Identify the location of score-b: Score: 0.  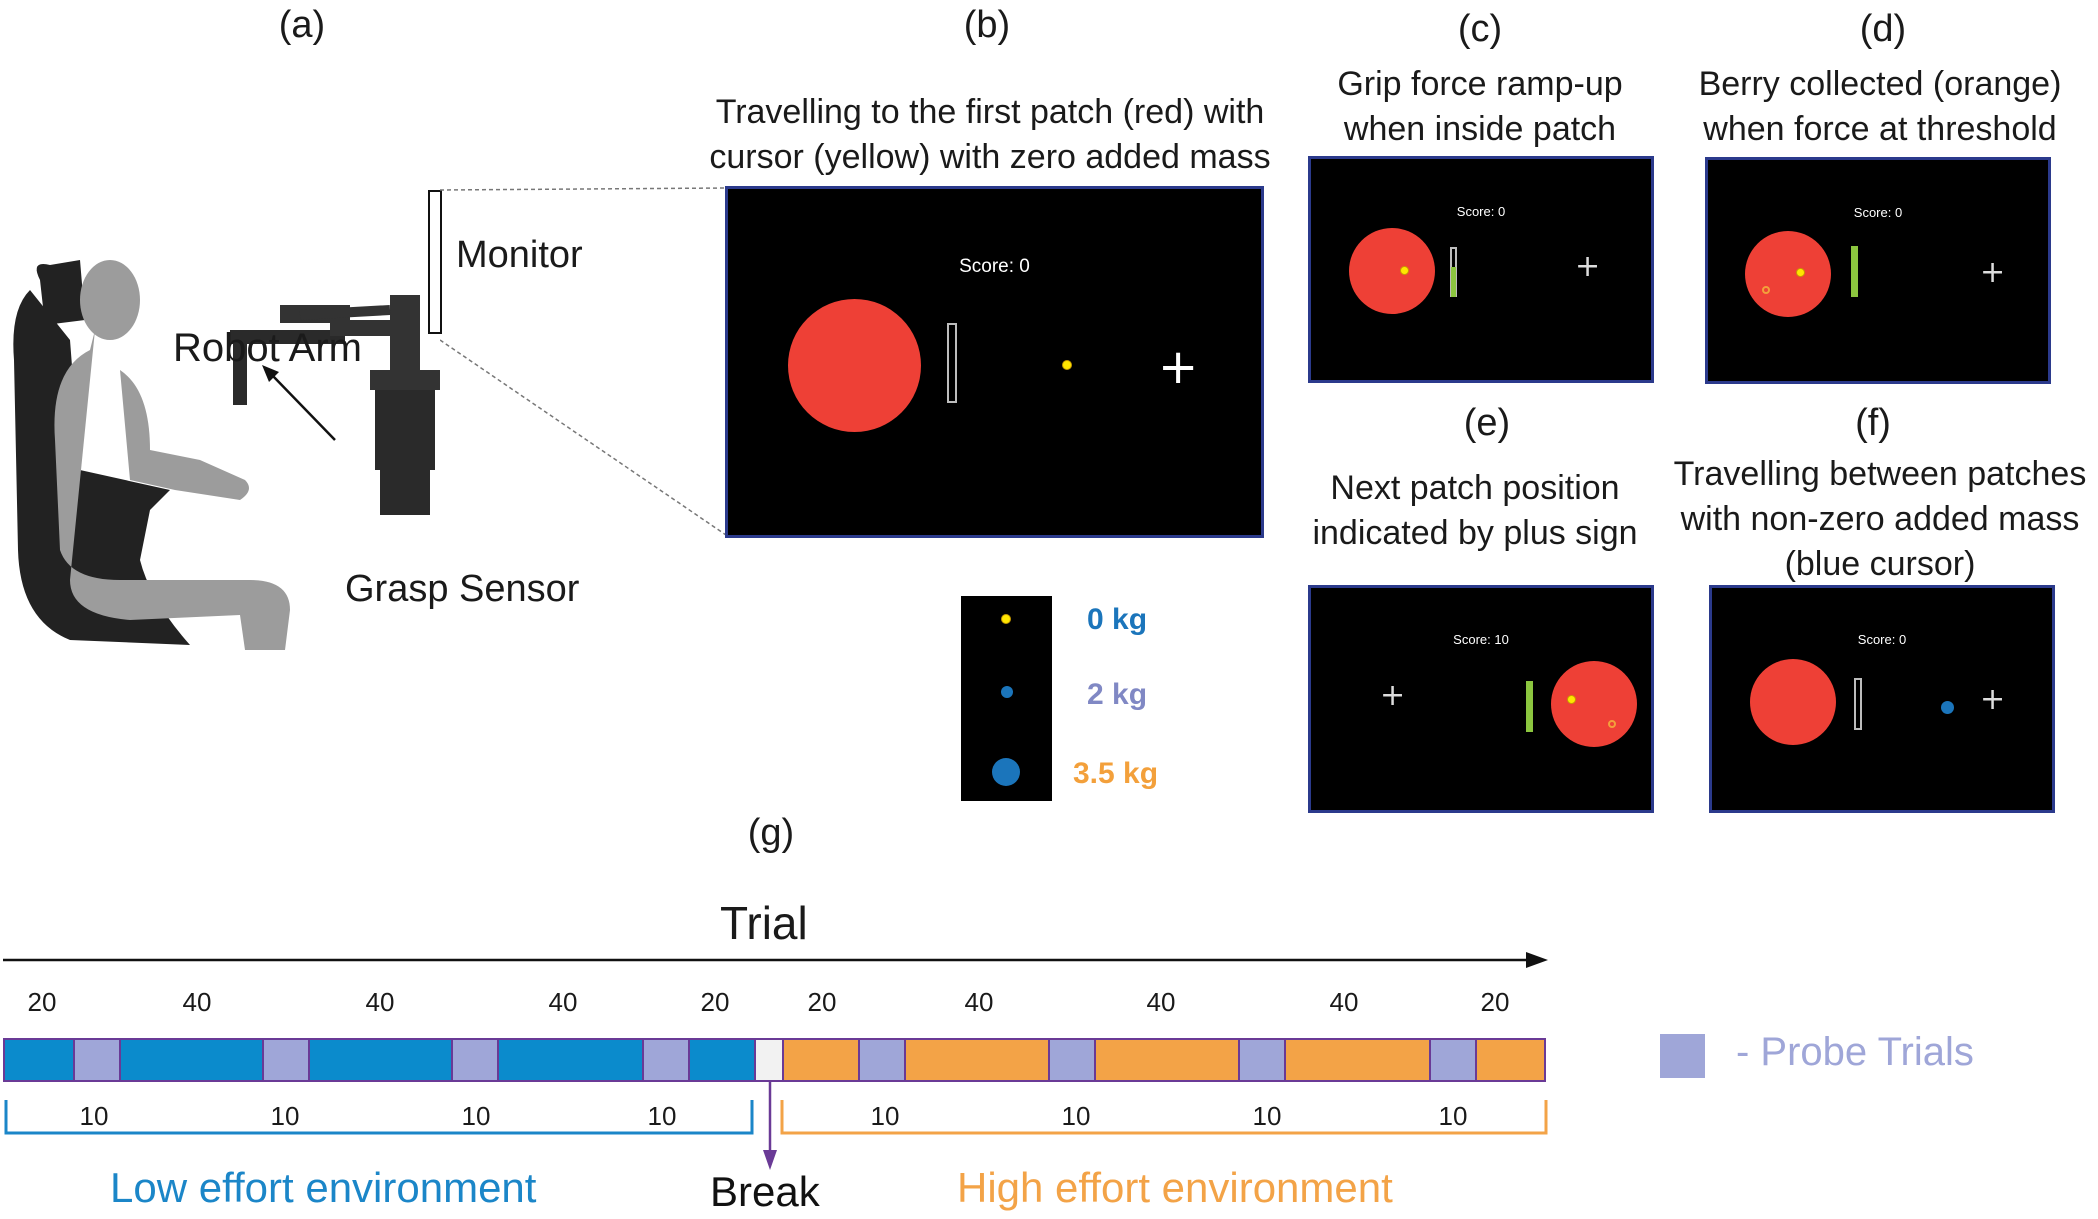
(994, 266).